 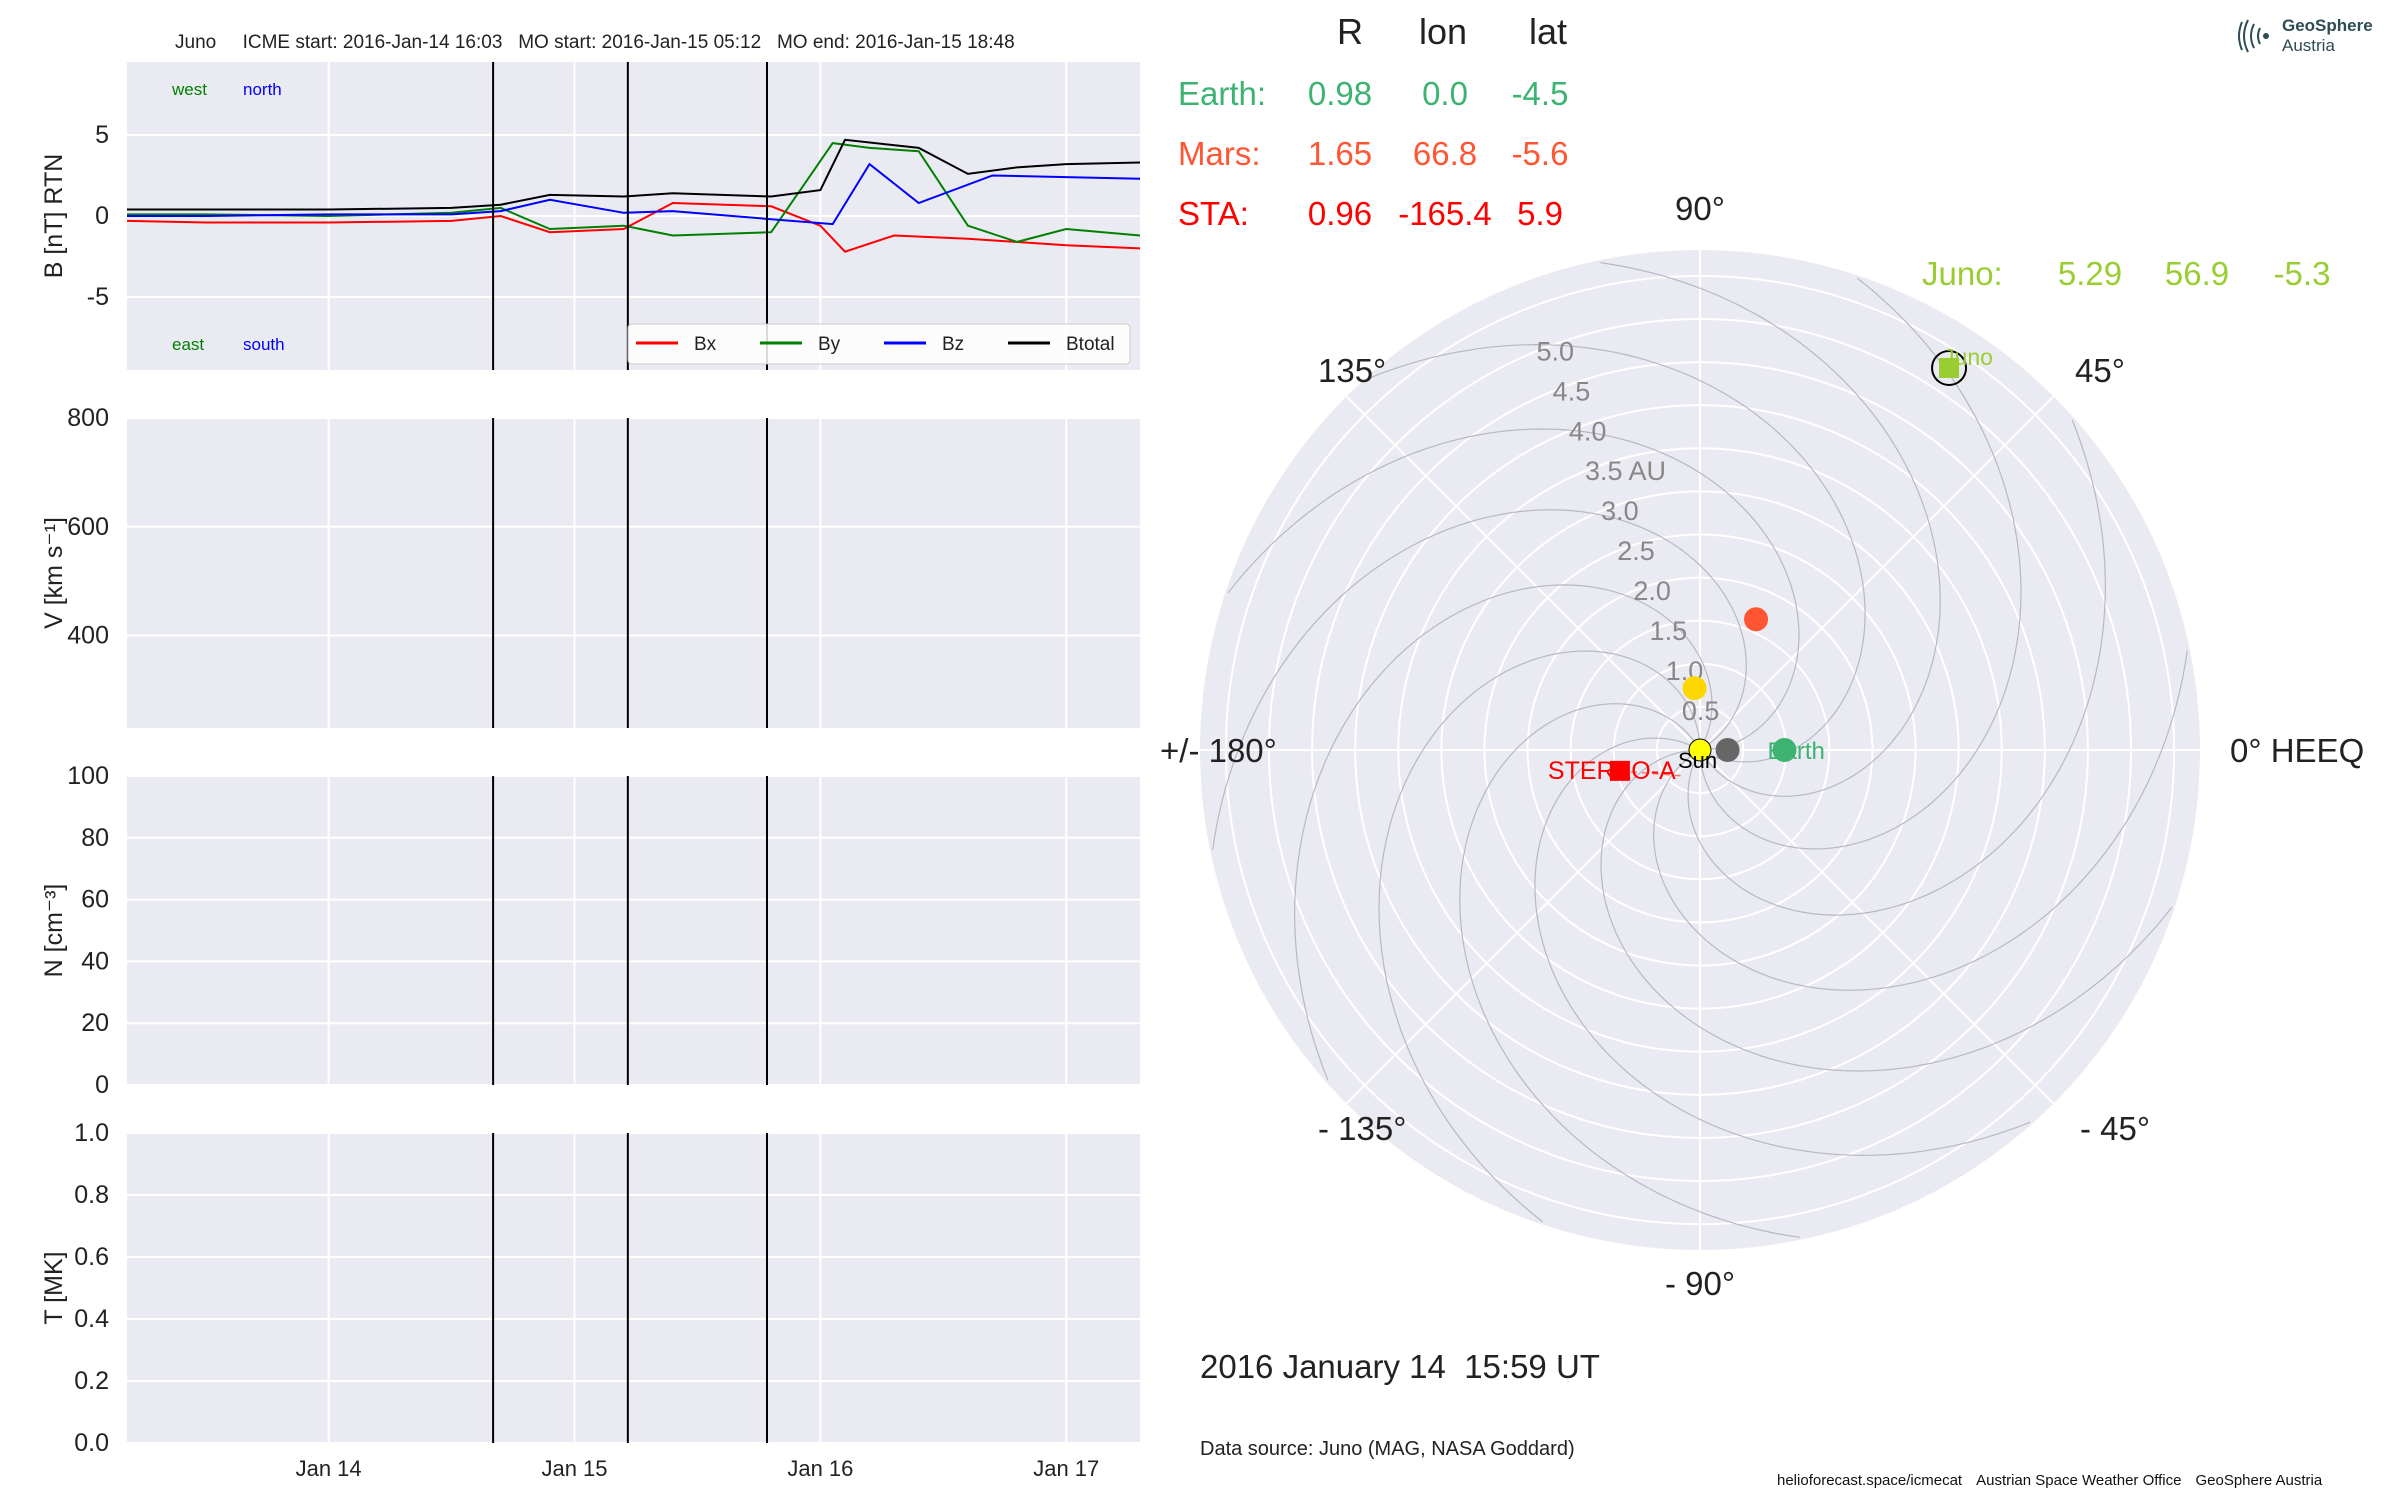 What do you see at coordinates (1968, 357) in the screenshot?
I see `marker-label-juno: Juno` at bounding box center [1968, 357].